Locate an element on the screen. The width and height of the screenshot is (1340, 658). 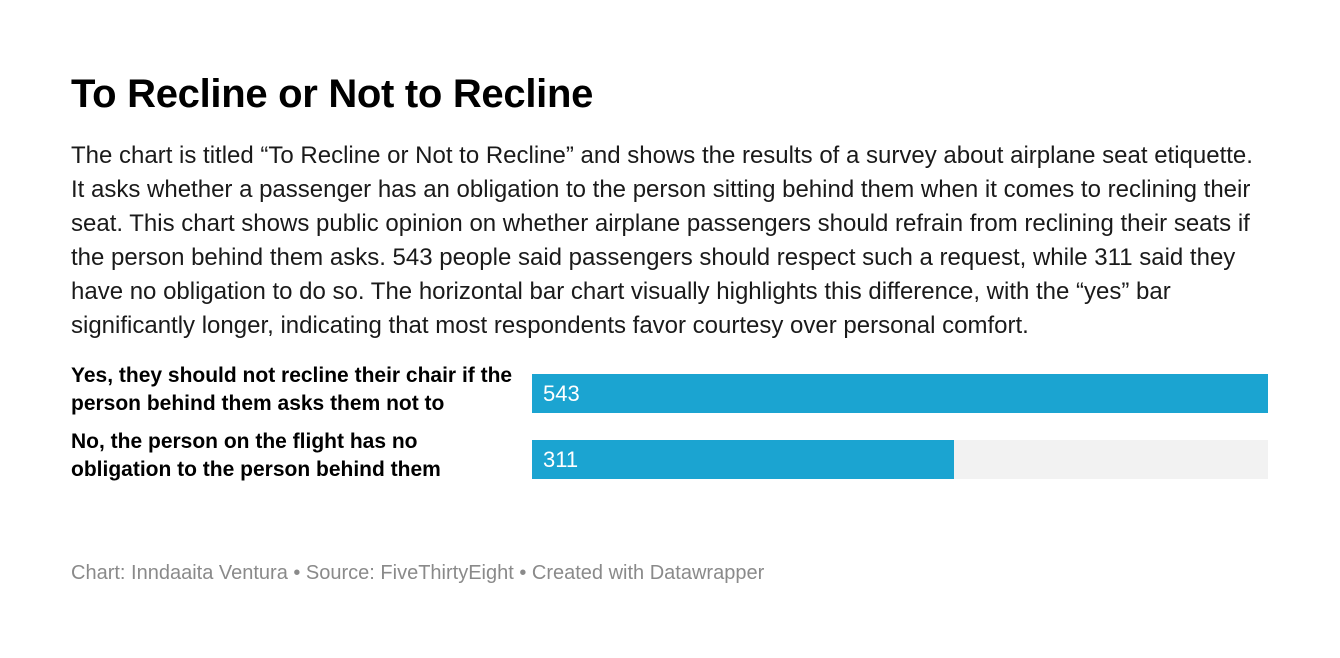
bar-value-label-no: 311 is located at coordinates (561, 459).